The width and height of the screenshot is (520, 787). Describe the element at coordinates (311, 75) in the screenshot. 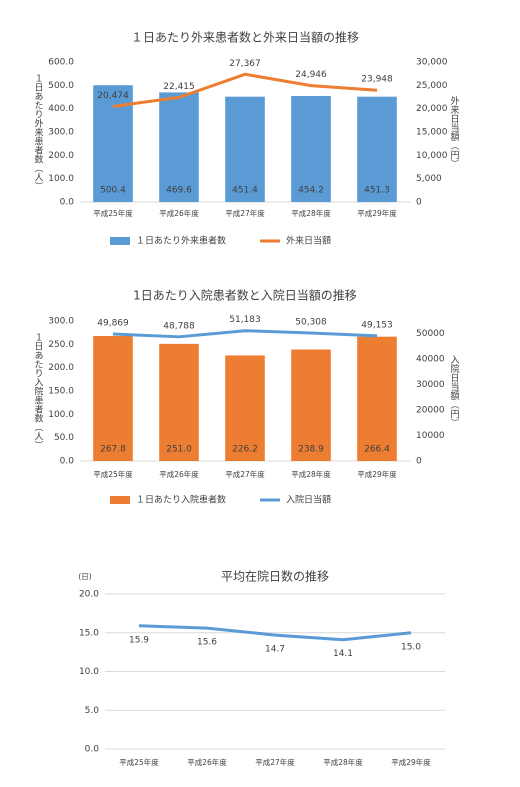

I see `line-value-label: 24,946` at that location.